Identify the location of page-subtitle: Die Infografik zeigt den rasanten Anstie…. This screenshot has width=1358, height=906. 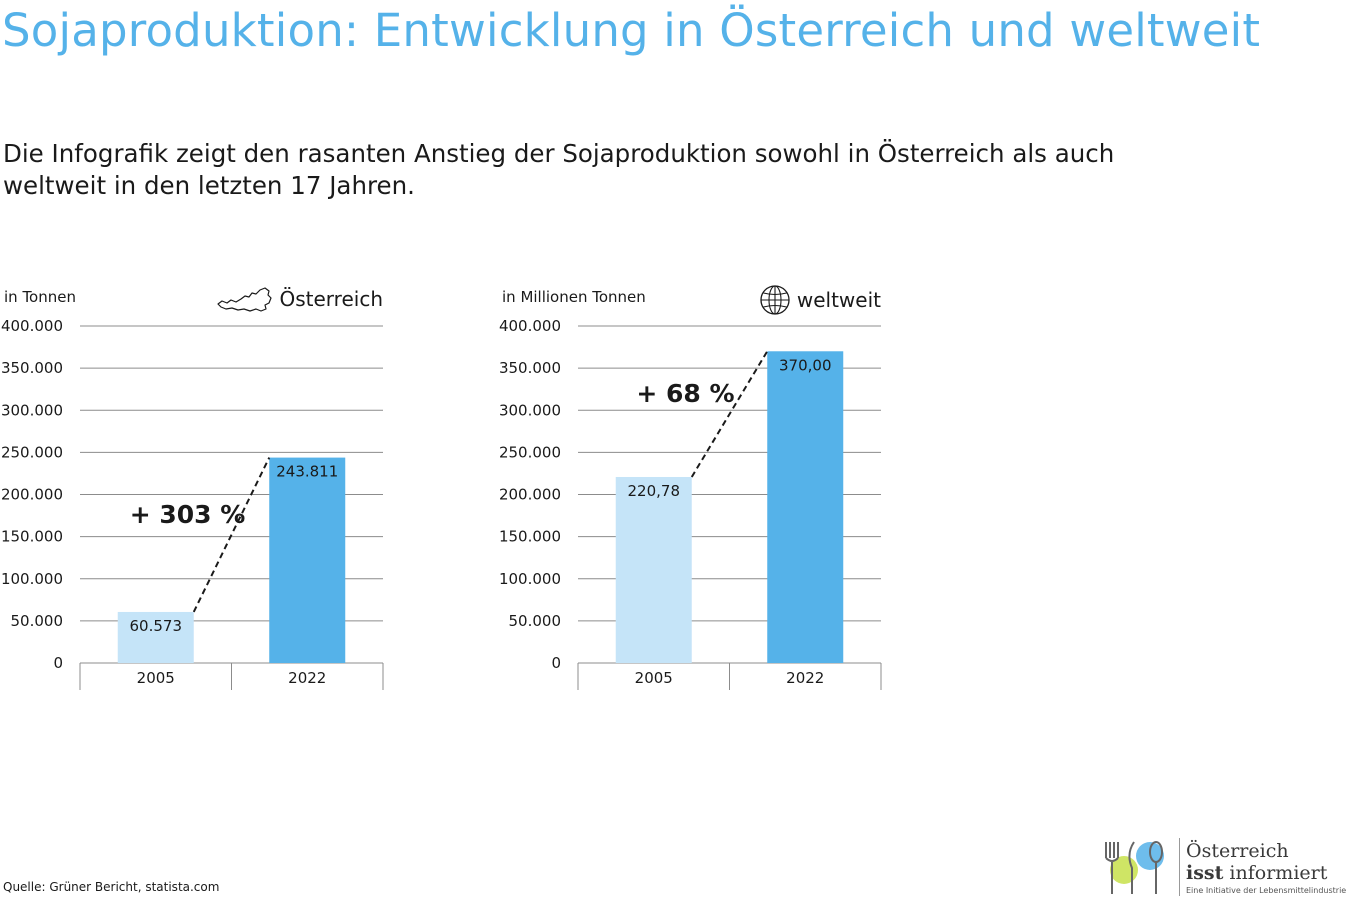
(559, 169).